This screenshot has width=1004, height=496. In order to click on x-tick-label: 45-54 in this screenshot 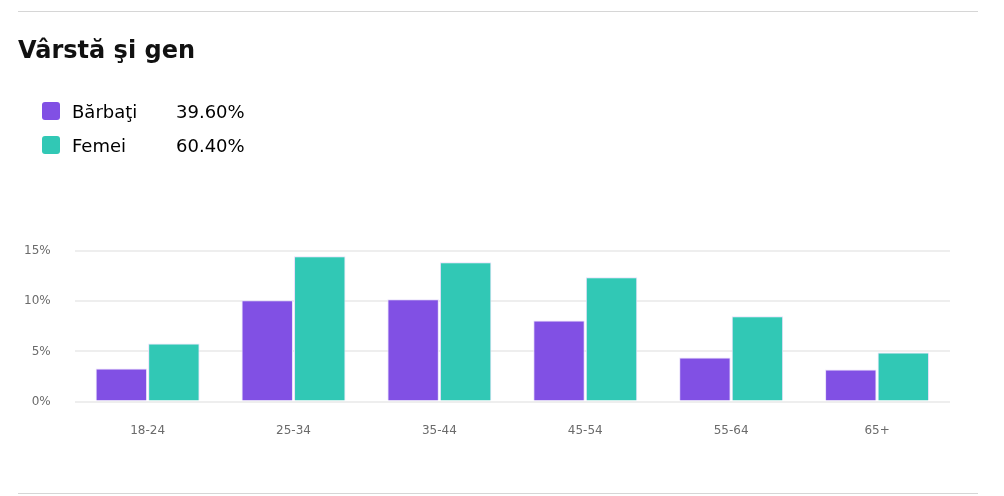, I will do `click(585, 429)`.